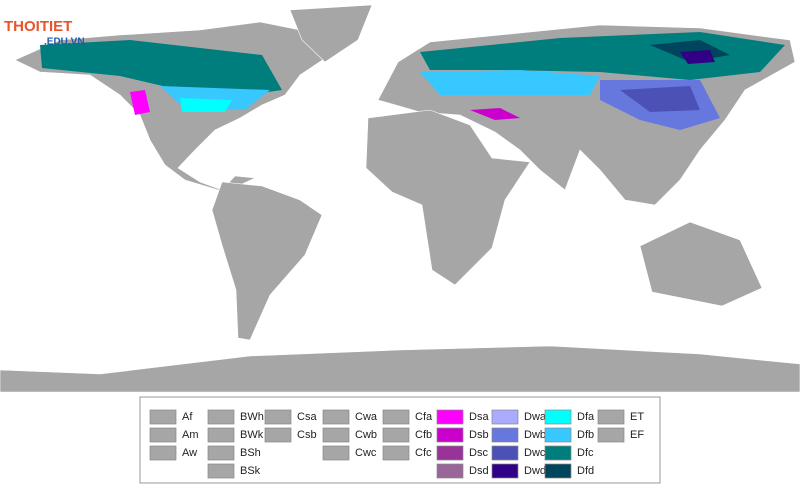 The height and width of the screenshot is (495, 800). What do you see at coordinates (585, 453) in the screenshot?
I see `legend-label: Dfc` at bounding box center [585, 453].